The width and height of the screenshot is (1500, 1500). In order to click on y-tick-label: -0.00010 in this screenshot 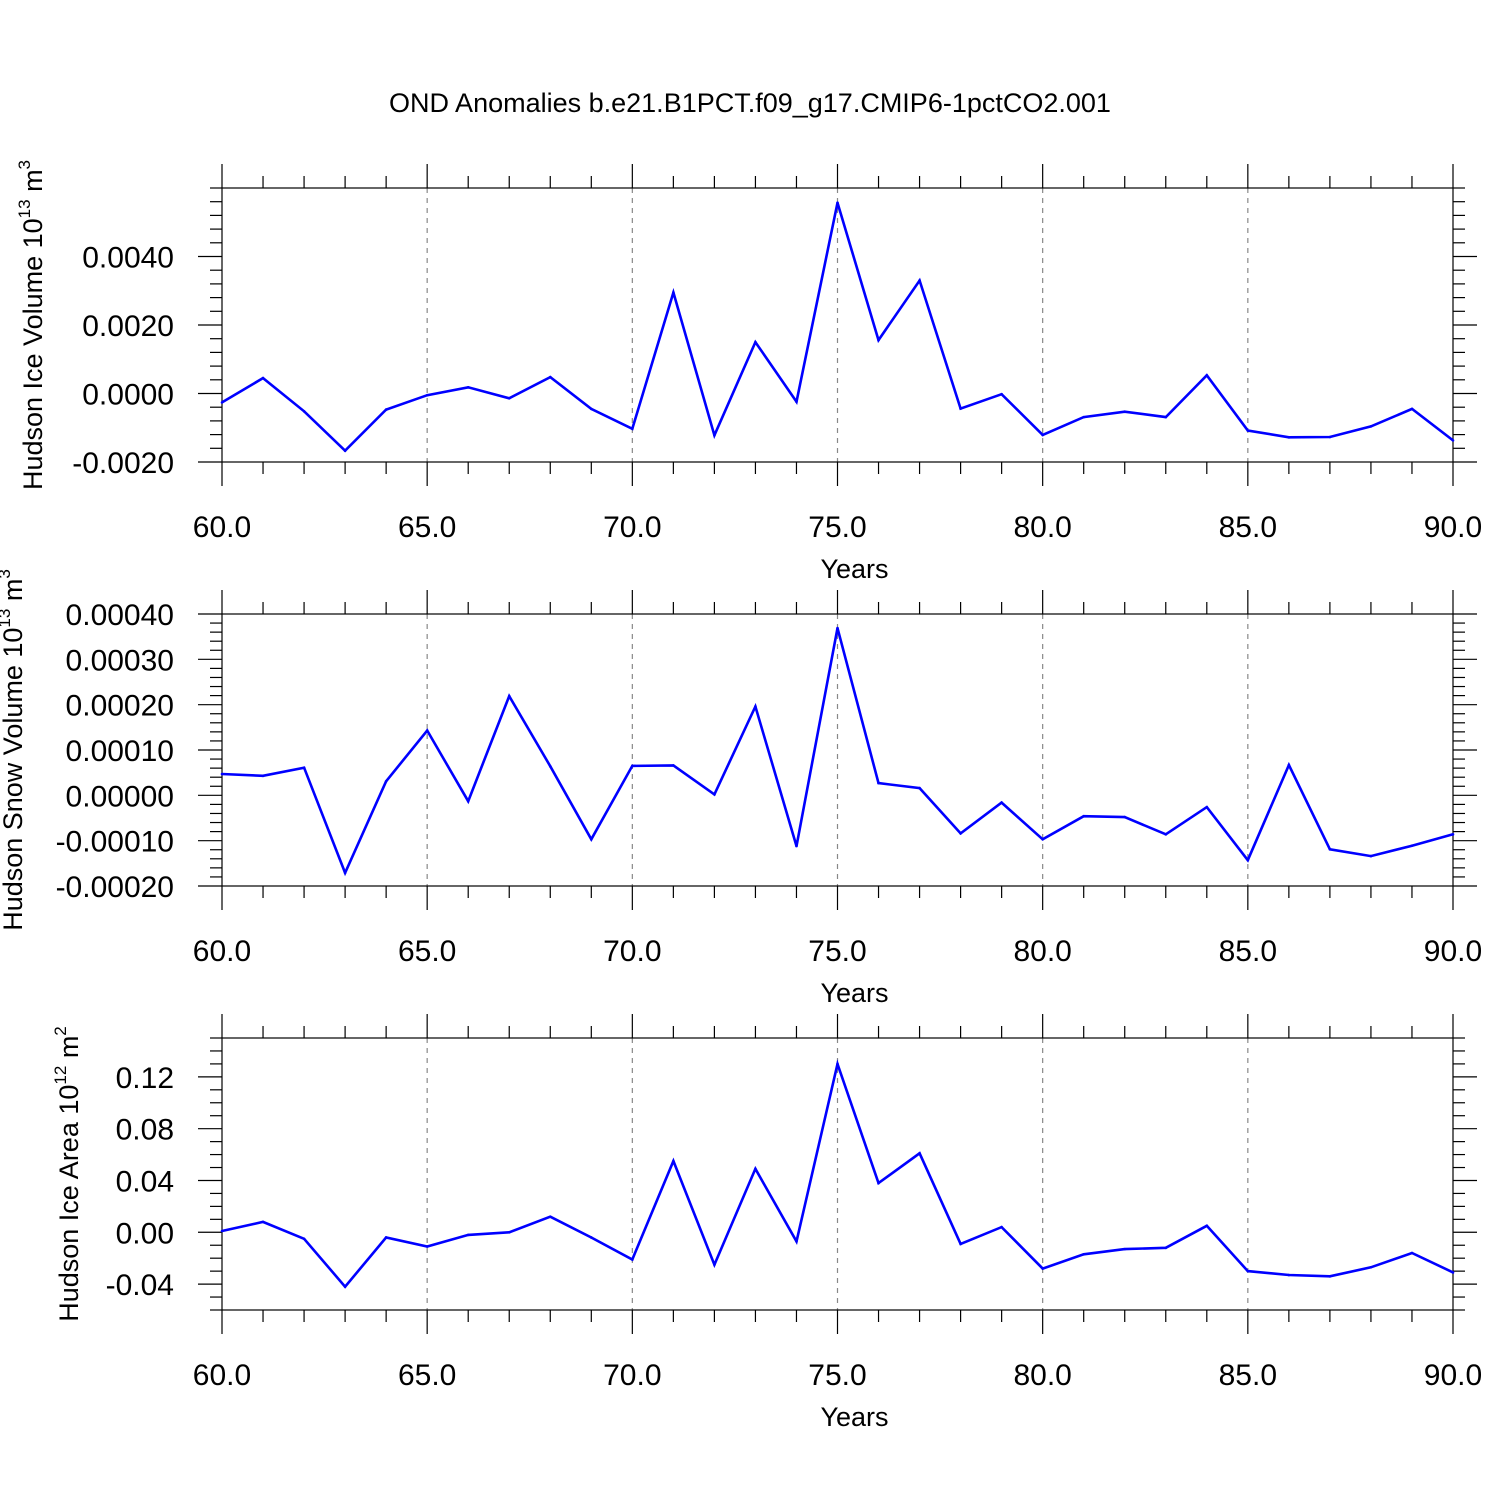, I will do `click(115, 842)`.